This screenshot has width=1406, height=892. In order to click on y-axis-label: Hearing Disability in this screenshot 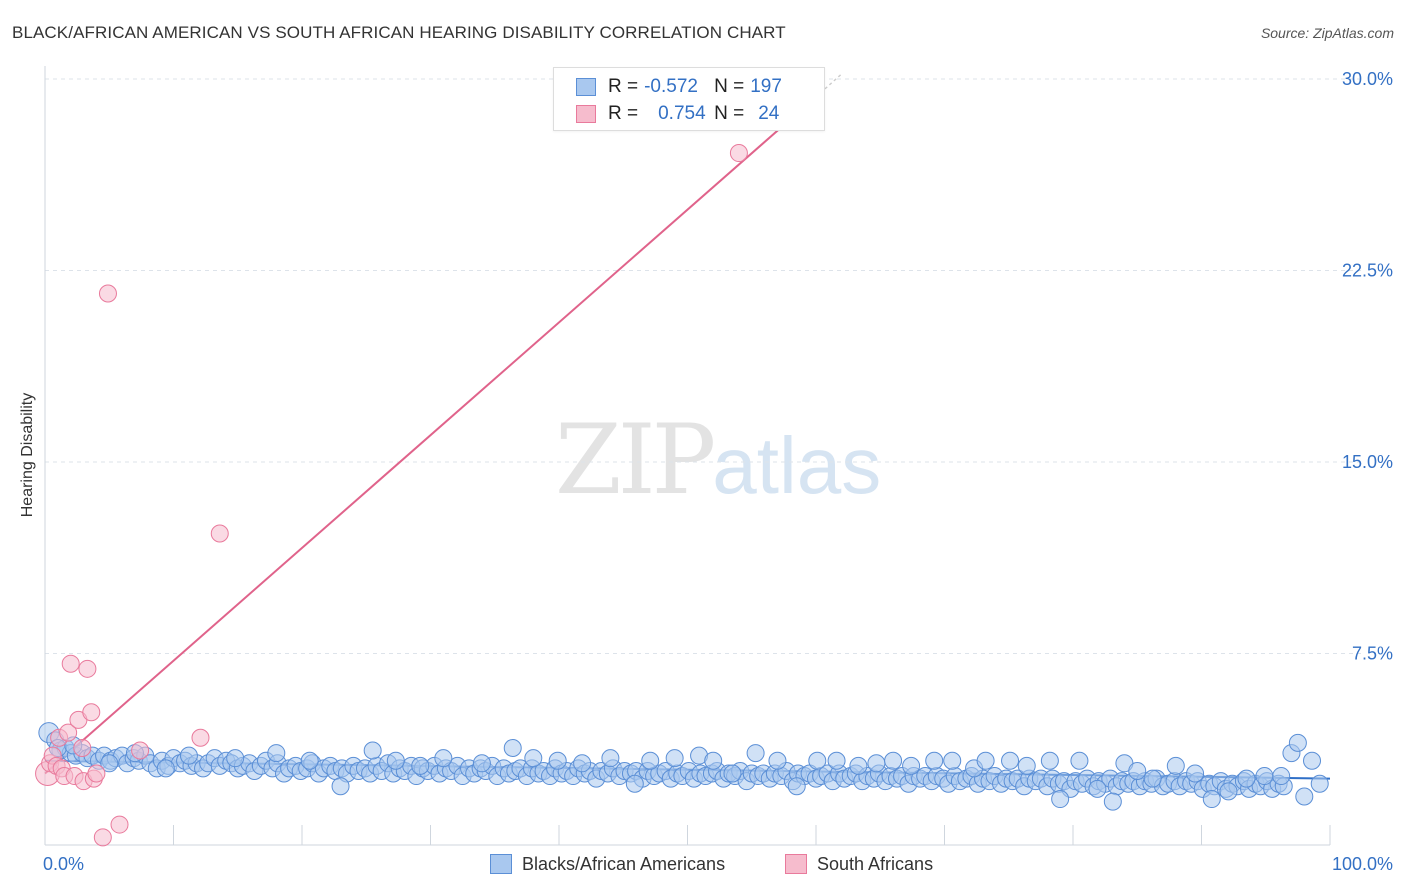, I will do `click(27, 455)`.